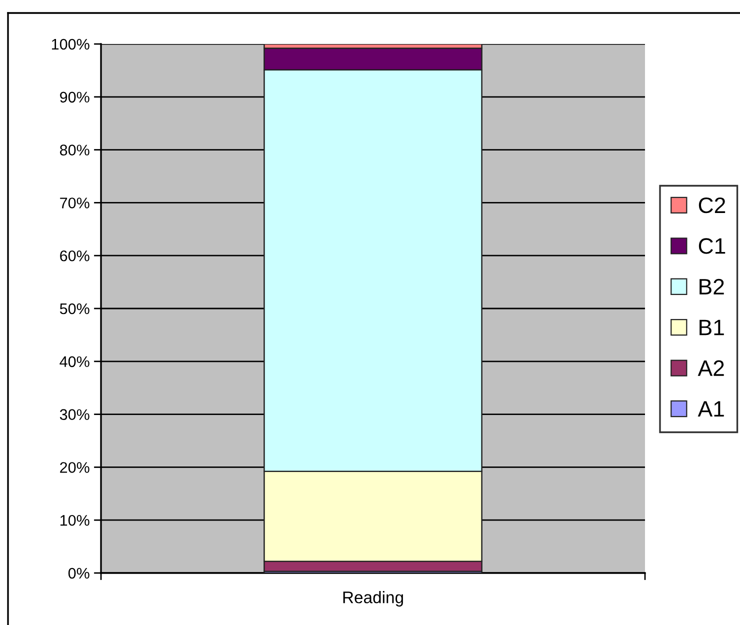 This screenshot has height=625, width=740. What do you see at coordinates (711, 409) in the screenshot?
I see `legend-label: A1` at bounding box center [711, 409].